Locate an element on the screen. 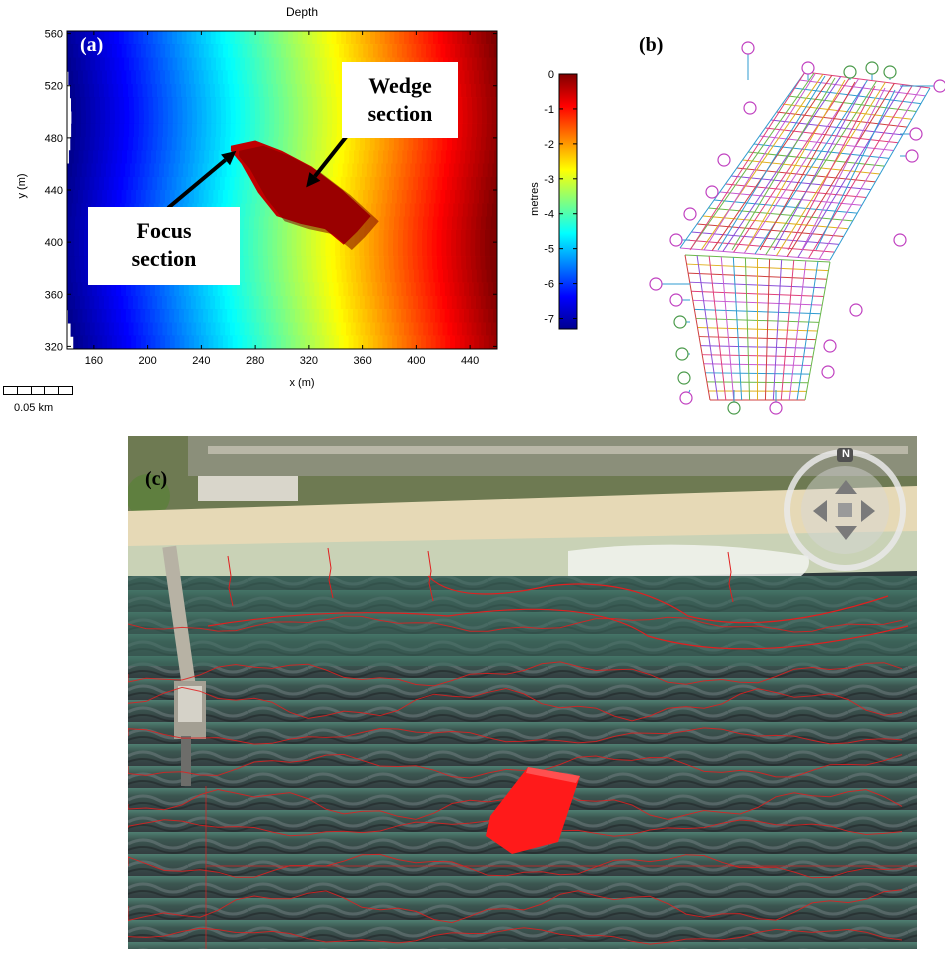 This screenshot has width=945, height=953. panel-a-label: (a) is located at coordinates (92, 45).